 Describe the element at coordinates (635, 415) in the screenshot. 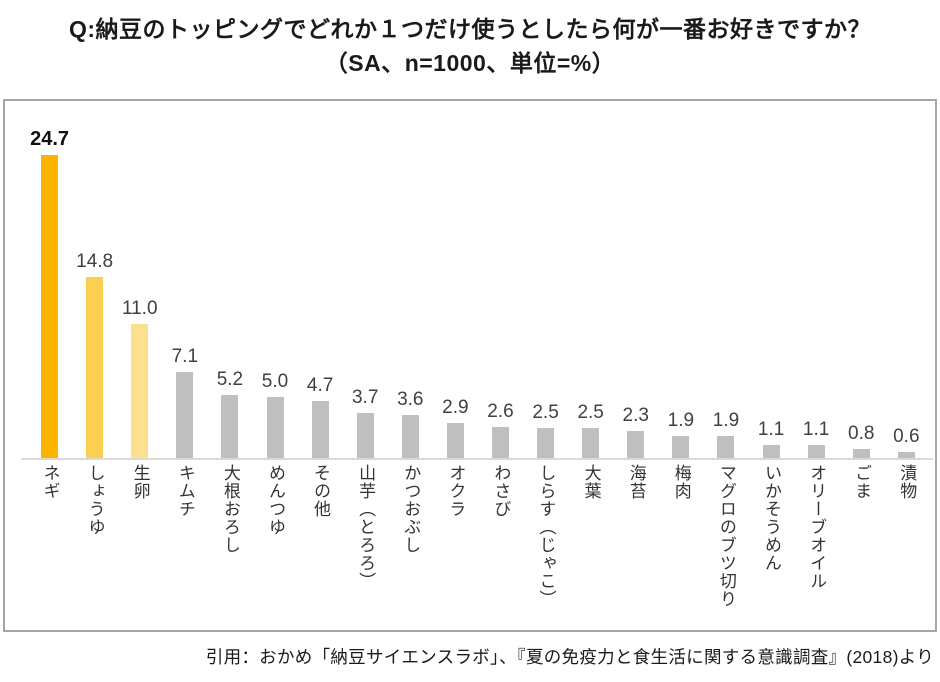

I see `bar-value-label: 2.3` at that location.